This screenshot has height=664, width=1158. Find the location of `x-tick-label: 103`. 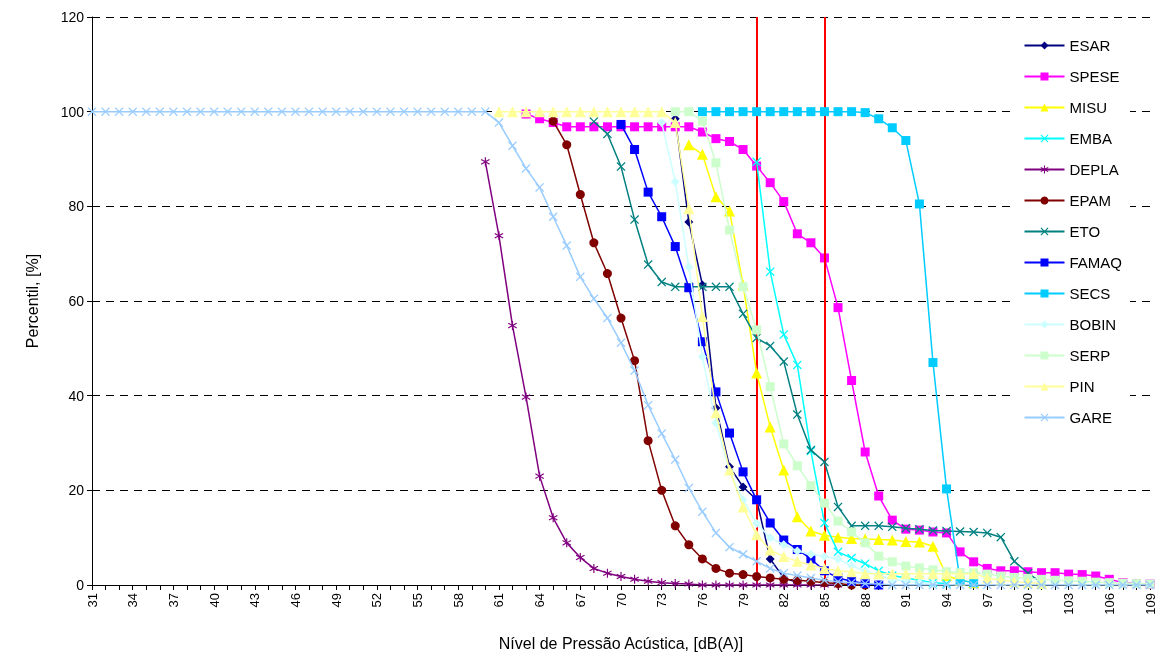

x-tick-label: 103 is located at coordinates (1069, 604).